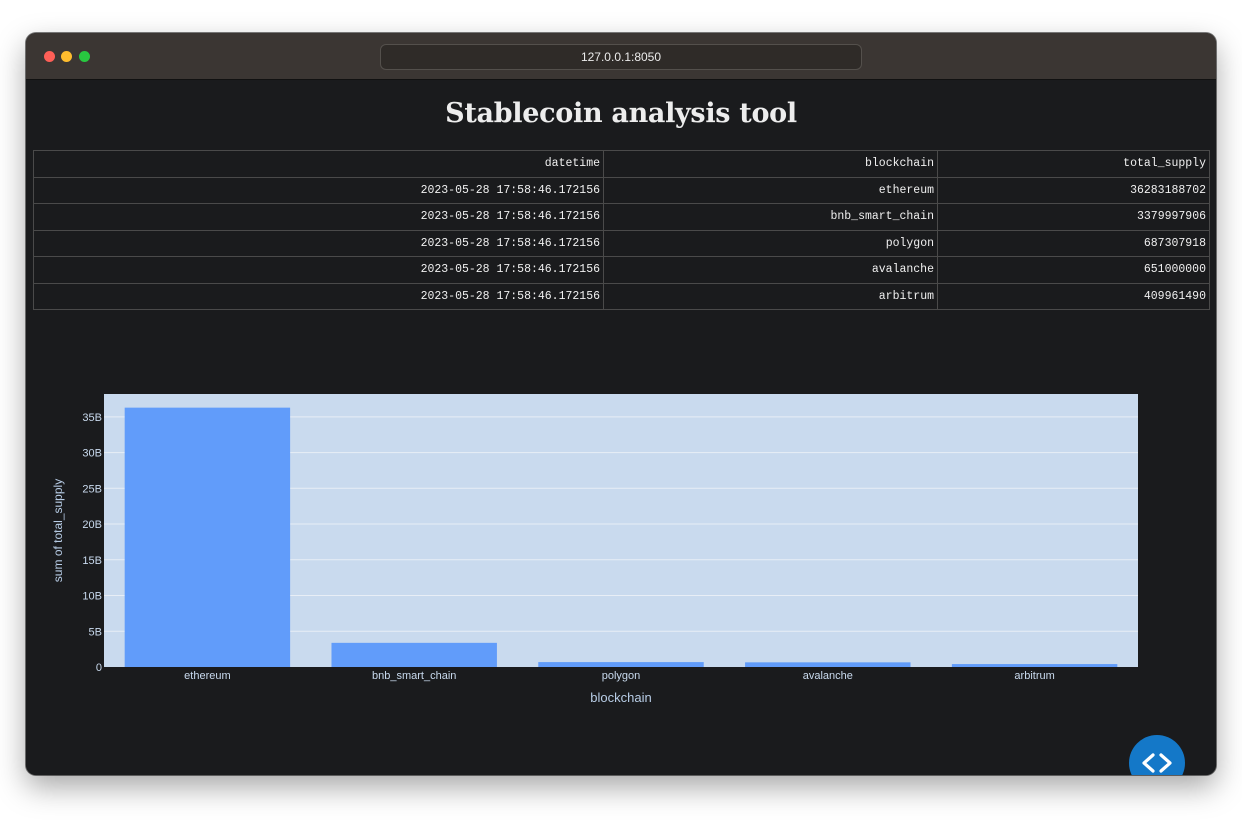  I want to click on y-tick-label: 25B, so click(92, 489).